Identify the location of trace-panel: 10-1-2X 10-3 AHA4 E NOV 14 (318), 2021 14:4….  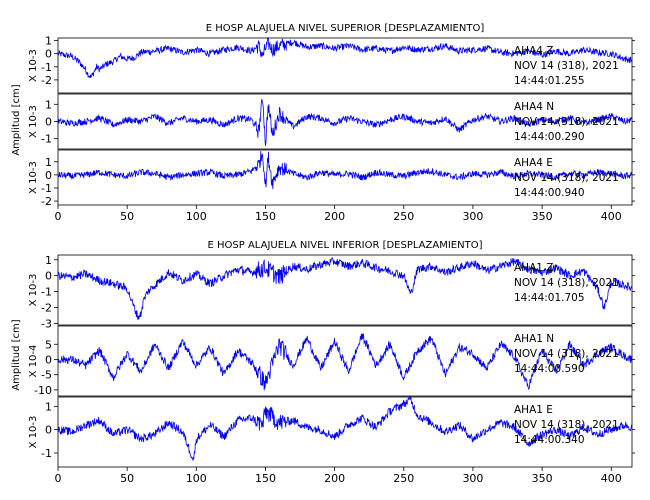
(331, 178).